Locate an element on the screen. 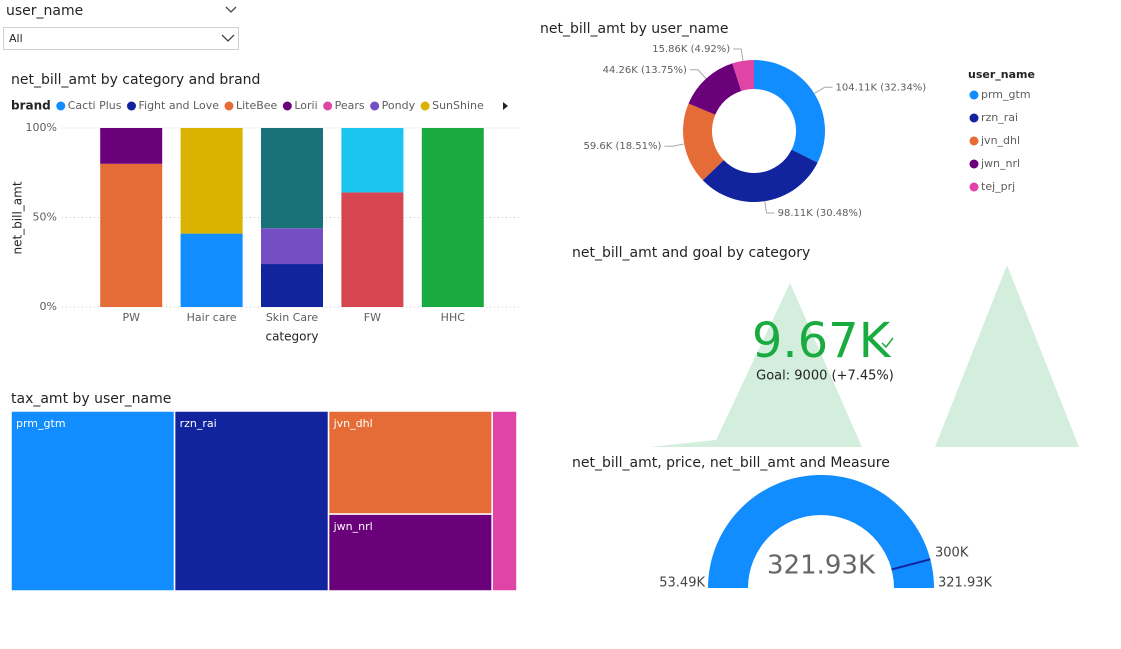 The height and width of the screenshot is (649, 1121). slicer-collapse is located at coordinates (231, 9).